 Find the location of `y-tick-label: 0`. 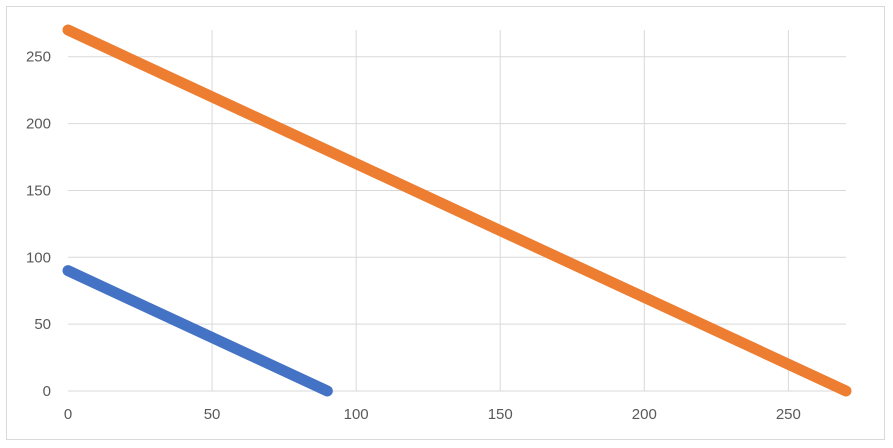

y-tick-label: 0 is located at coordinates (47, 391).